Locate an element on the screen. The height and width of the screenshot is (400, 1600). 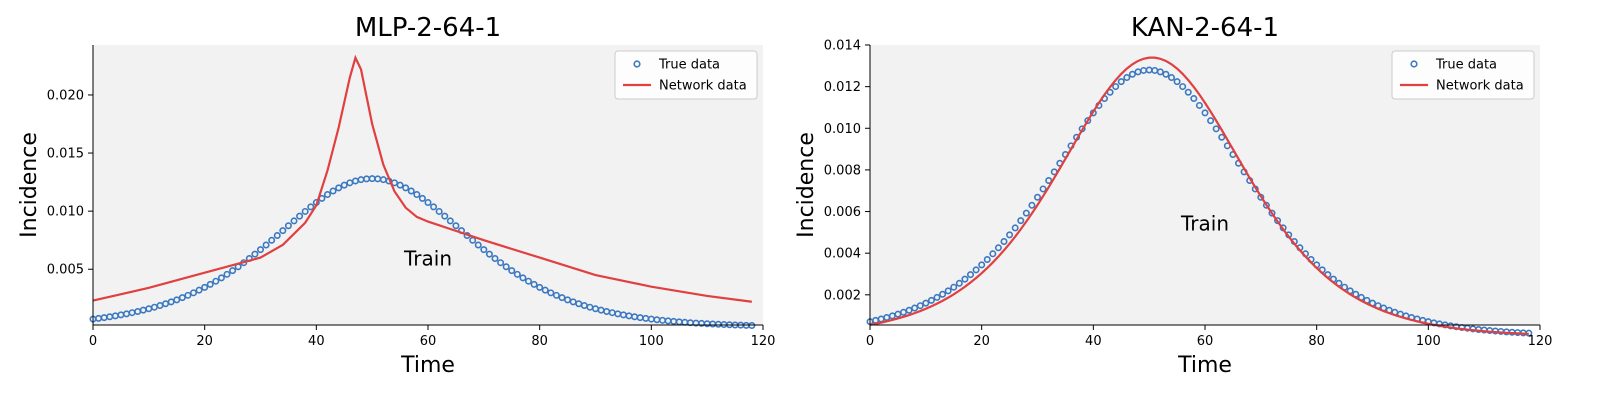
y-tick-label: 0.006 is located at coordinates (842, 212).